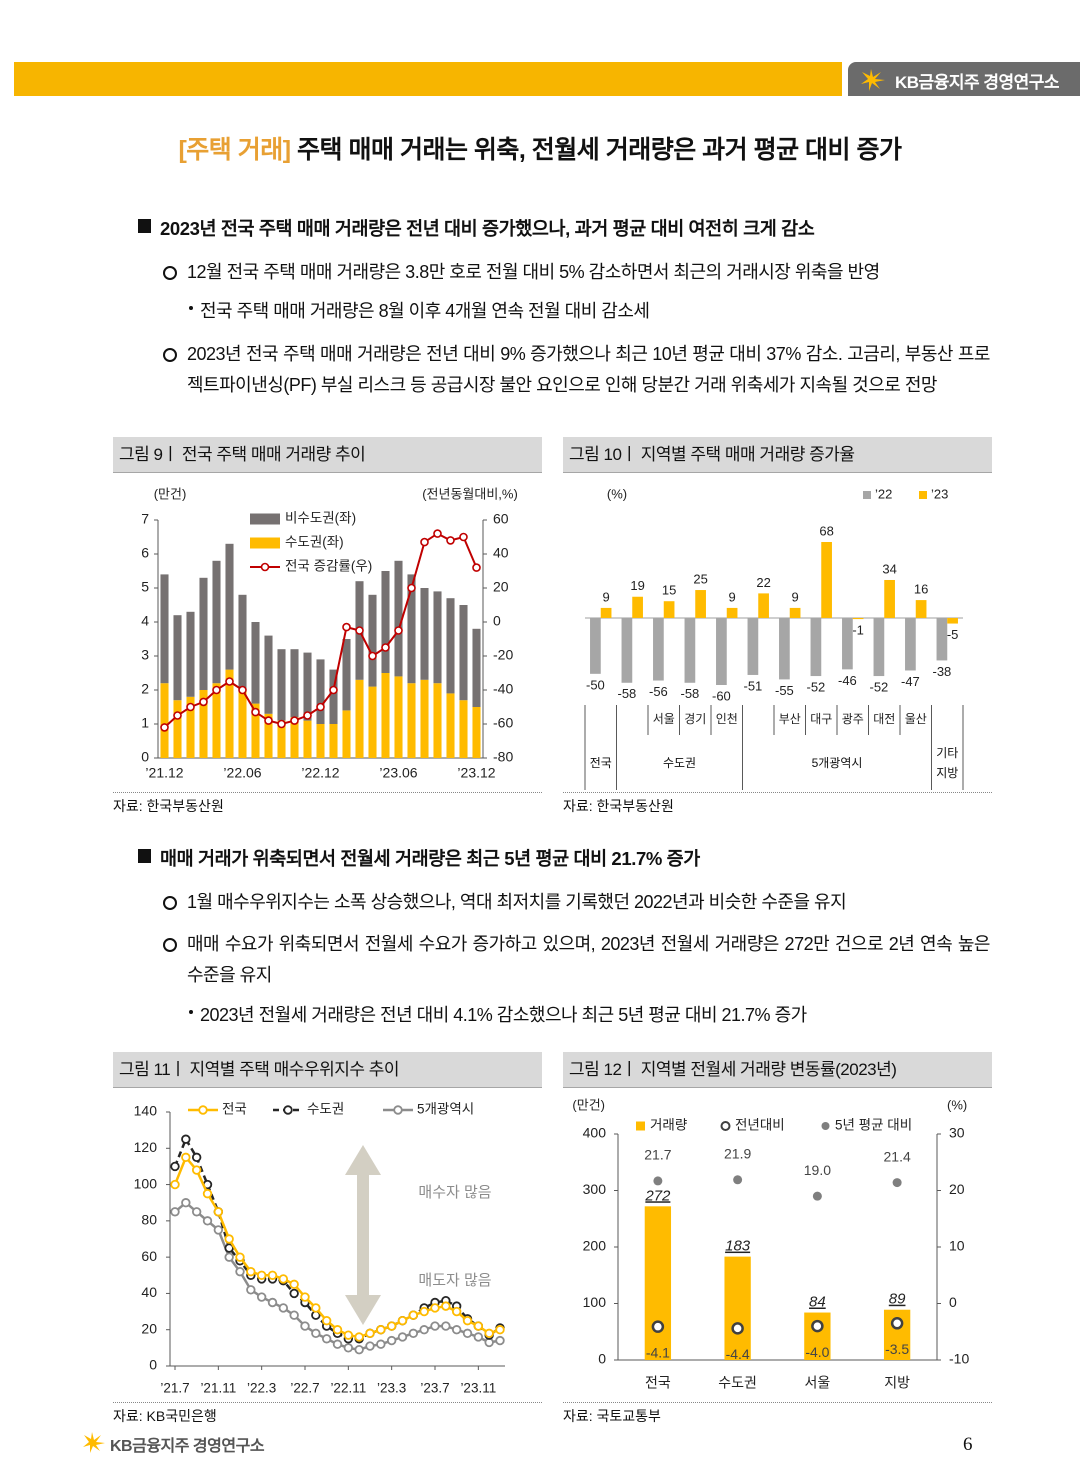 This screenshot has height=1469, width=1080. Describe the element at coordinates (858, 630) in the screenshot. I see `data-label: -1` at that location.